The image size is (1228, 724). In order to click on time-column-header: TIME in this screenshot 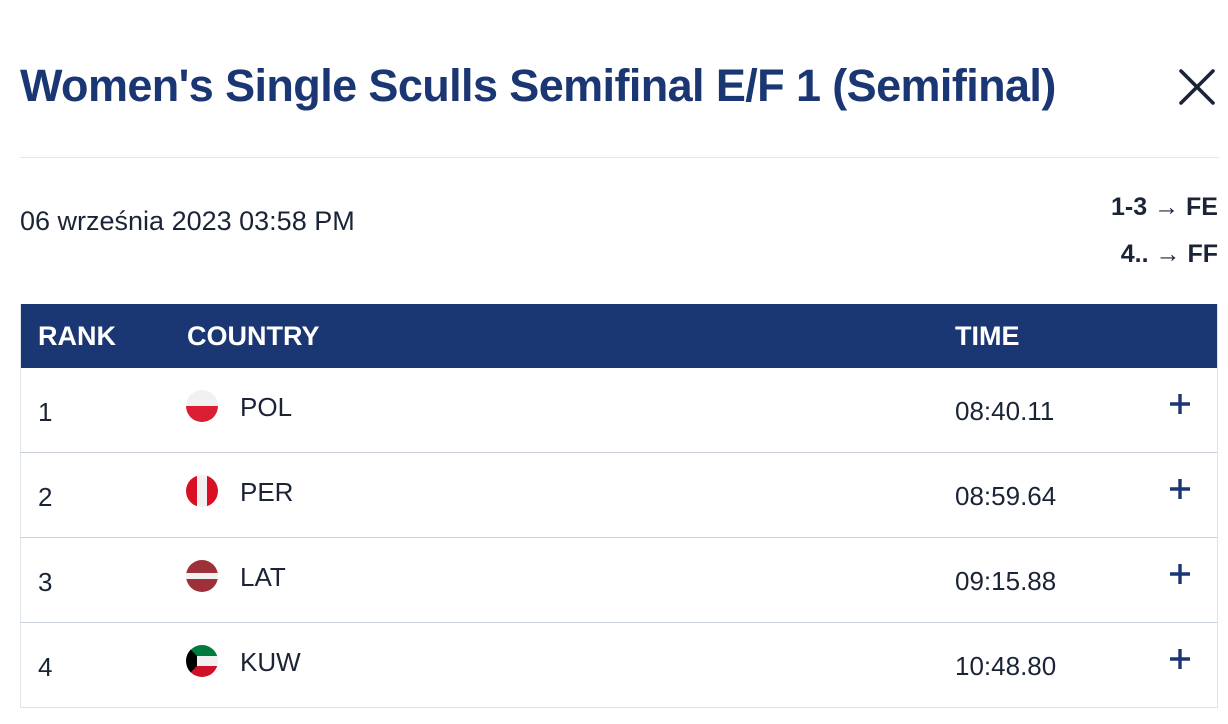, I will do `click(987, 336)`.